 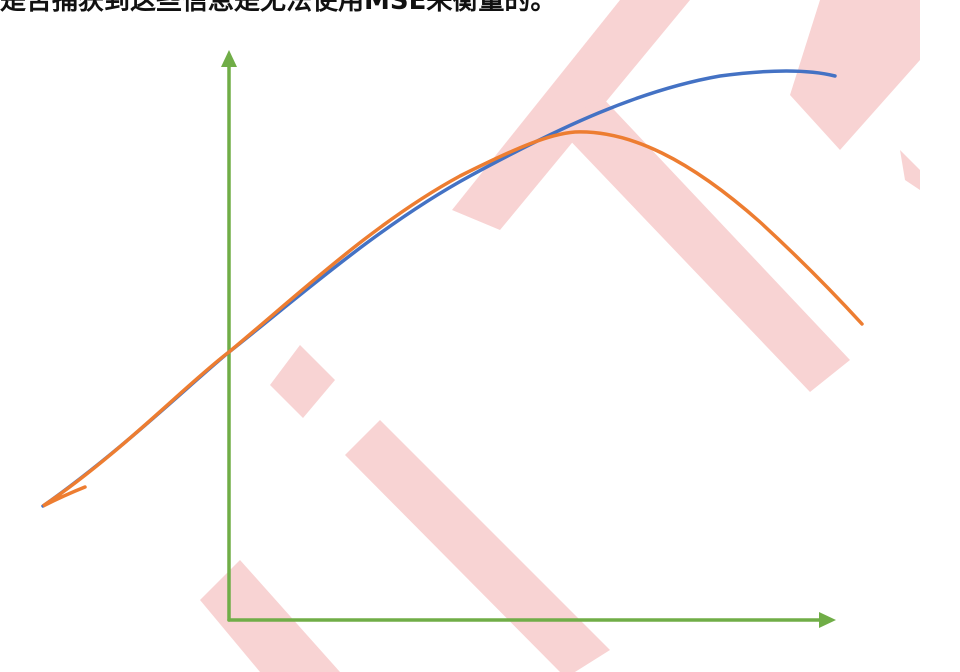 I want to click on watermark-dot, so click(x=302, y=381).